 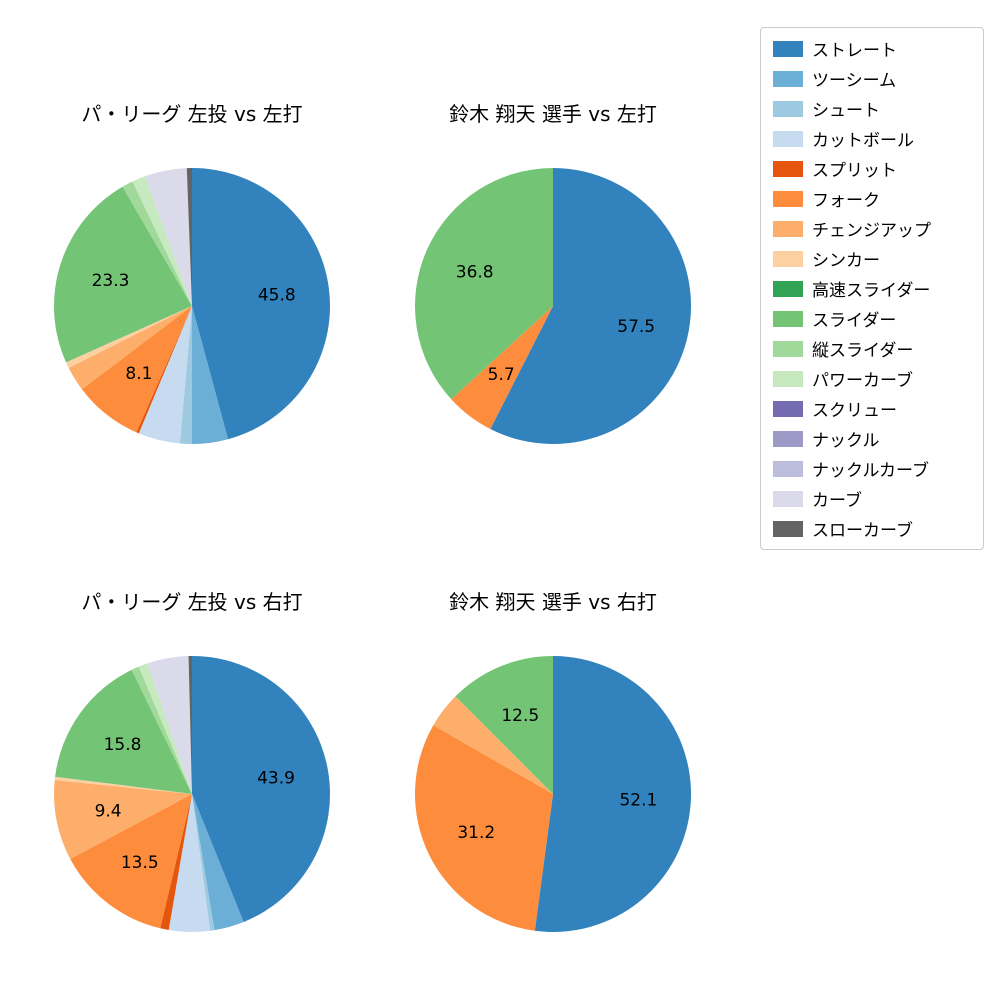 What do you see at coordinates (846, 111) in the screenshot?
I see `legend-label: シュート` at bounding box center [846, 111].